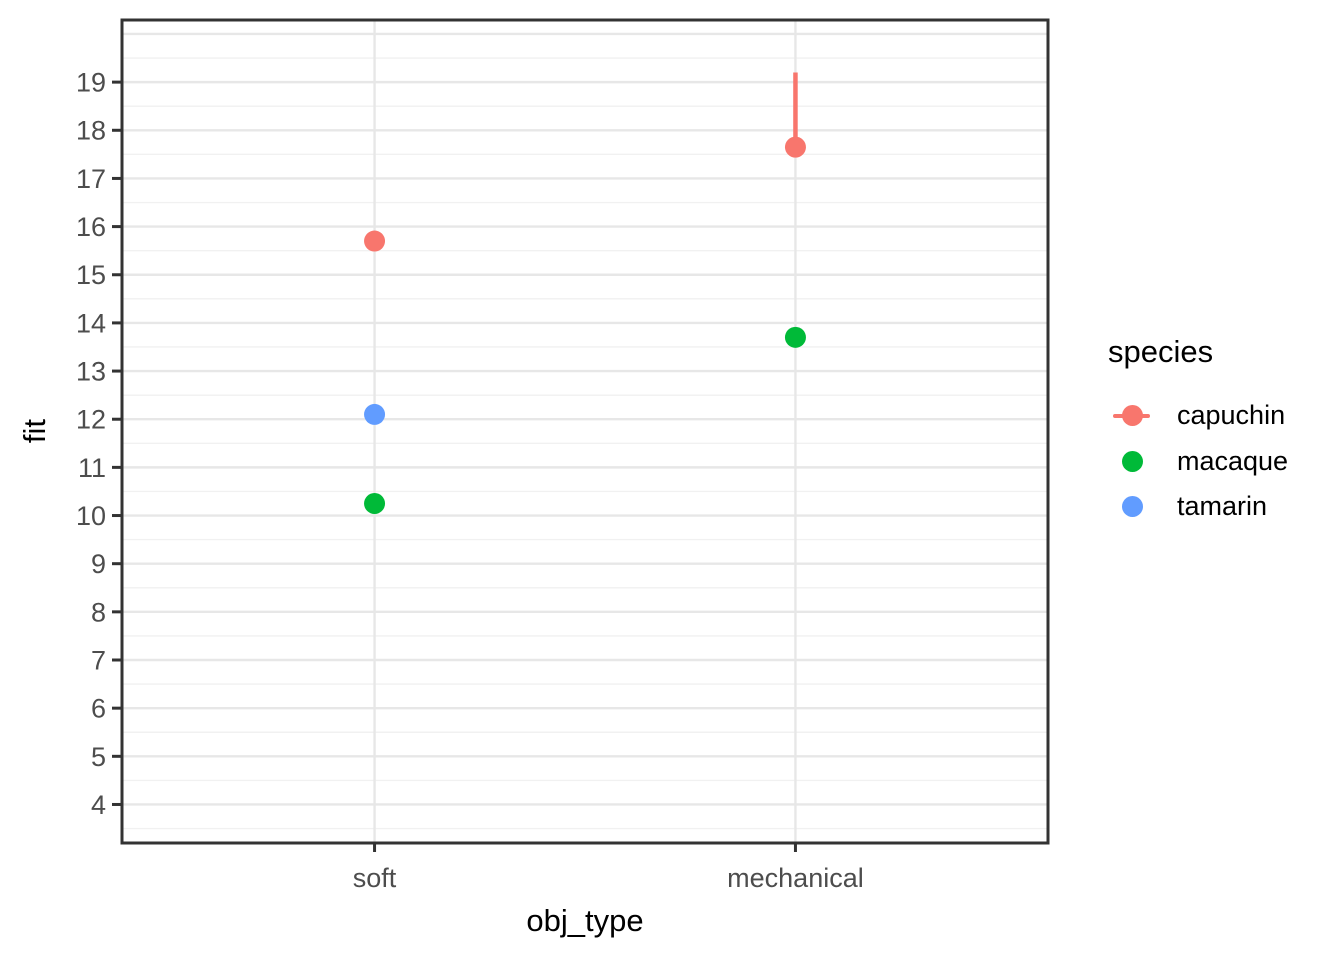 This screenshot has height=960, width=1344. Describe the element at coordinates (98, 612) in the screenshot. I see `y-tick-label: 8` at that location.